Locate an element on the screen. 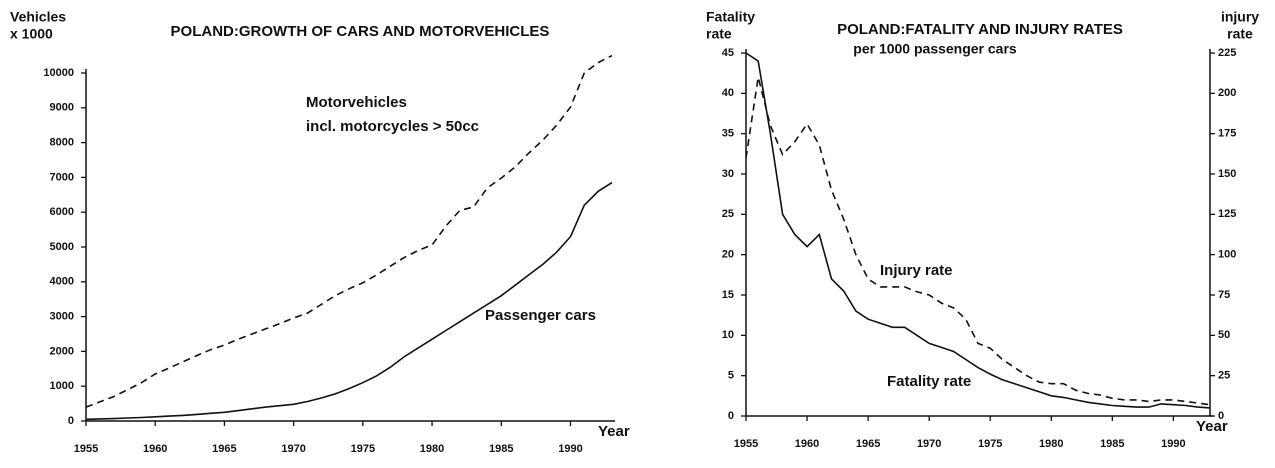  annotation: Injury rate is located at coordinates (916, 270).